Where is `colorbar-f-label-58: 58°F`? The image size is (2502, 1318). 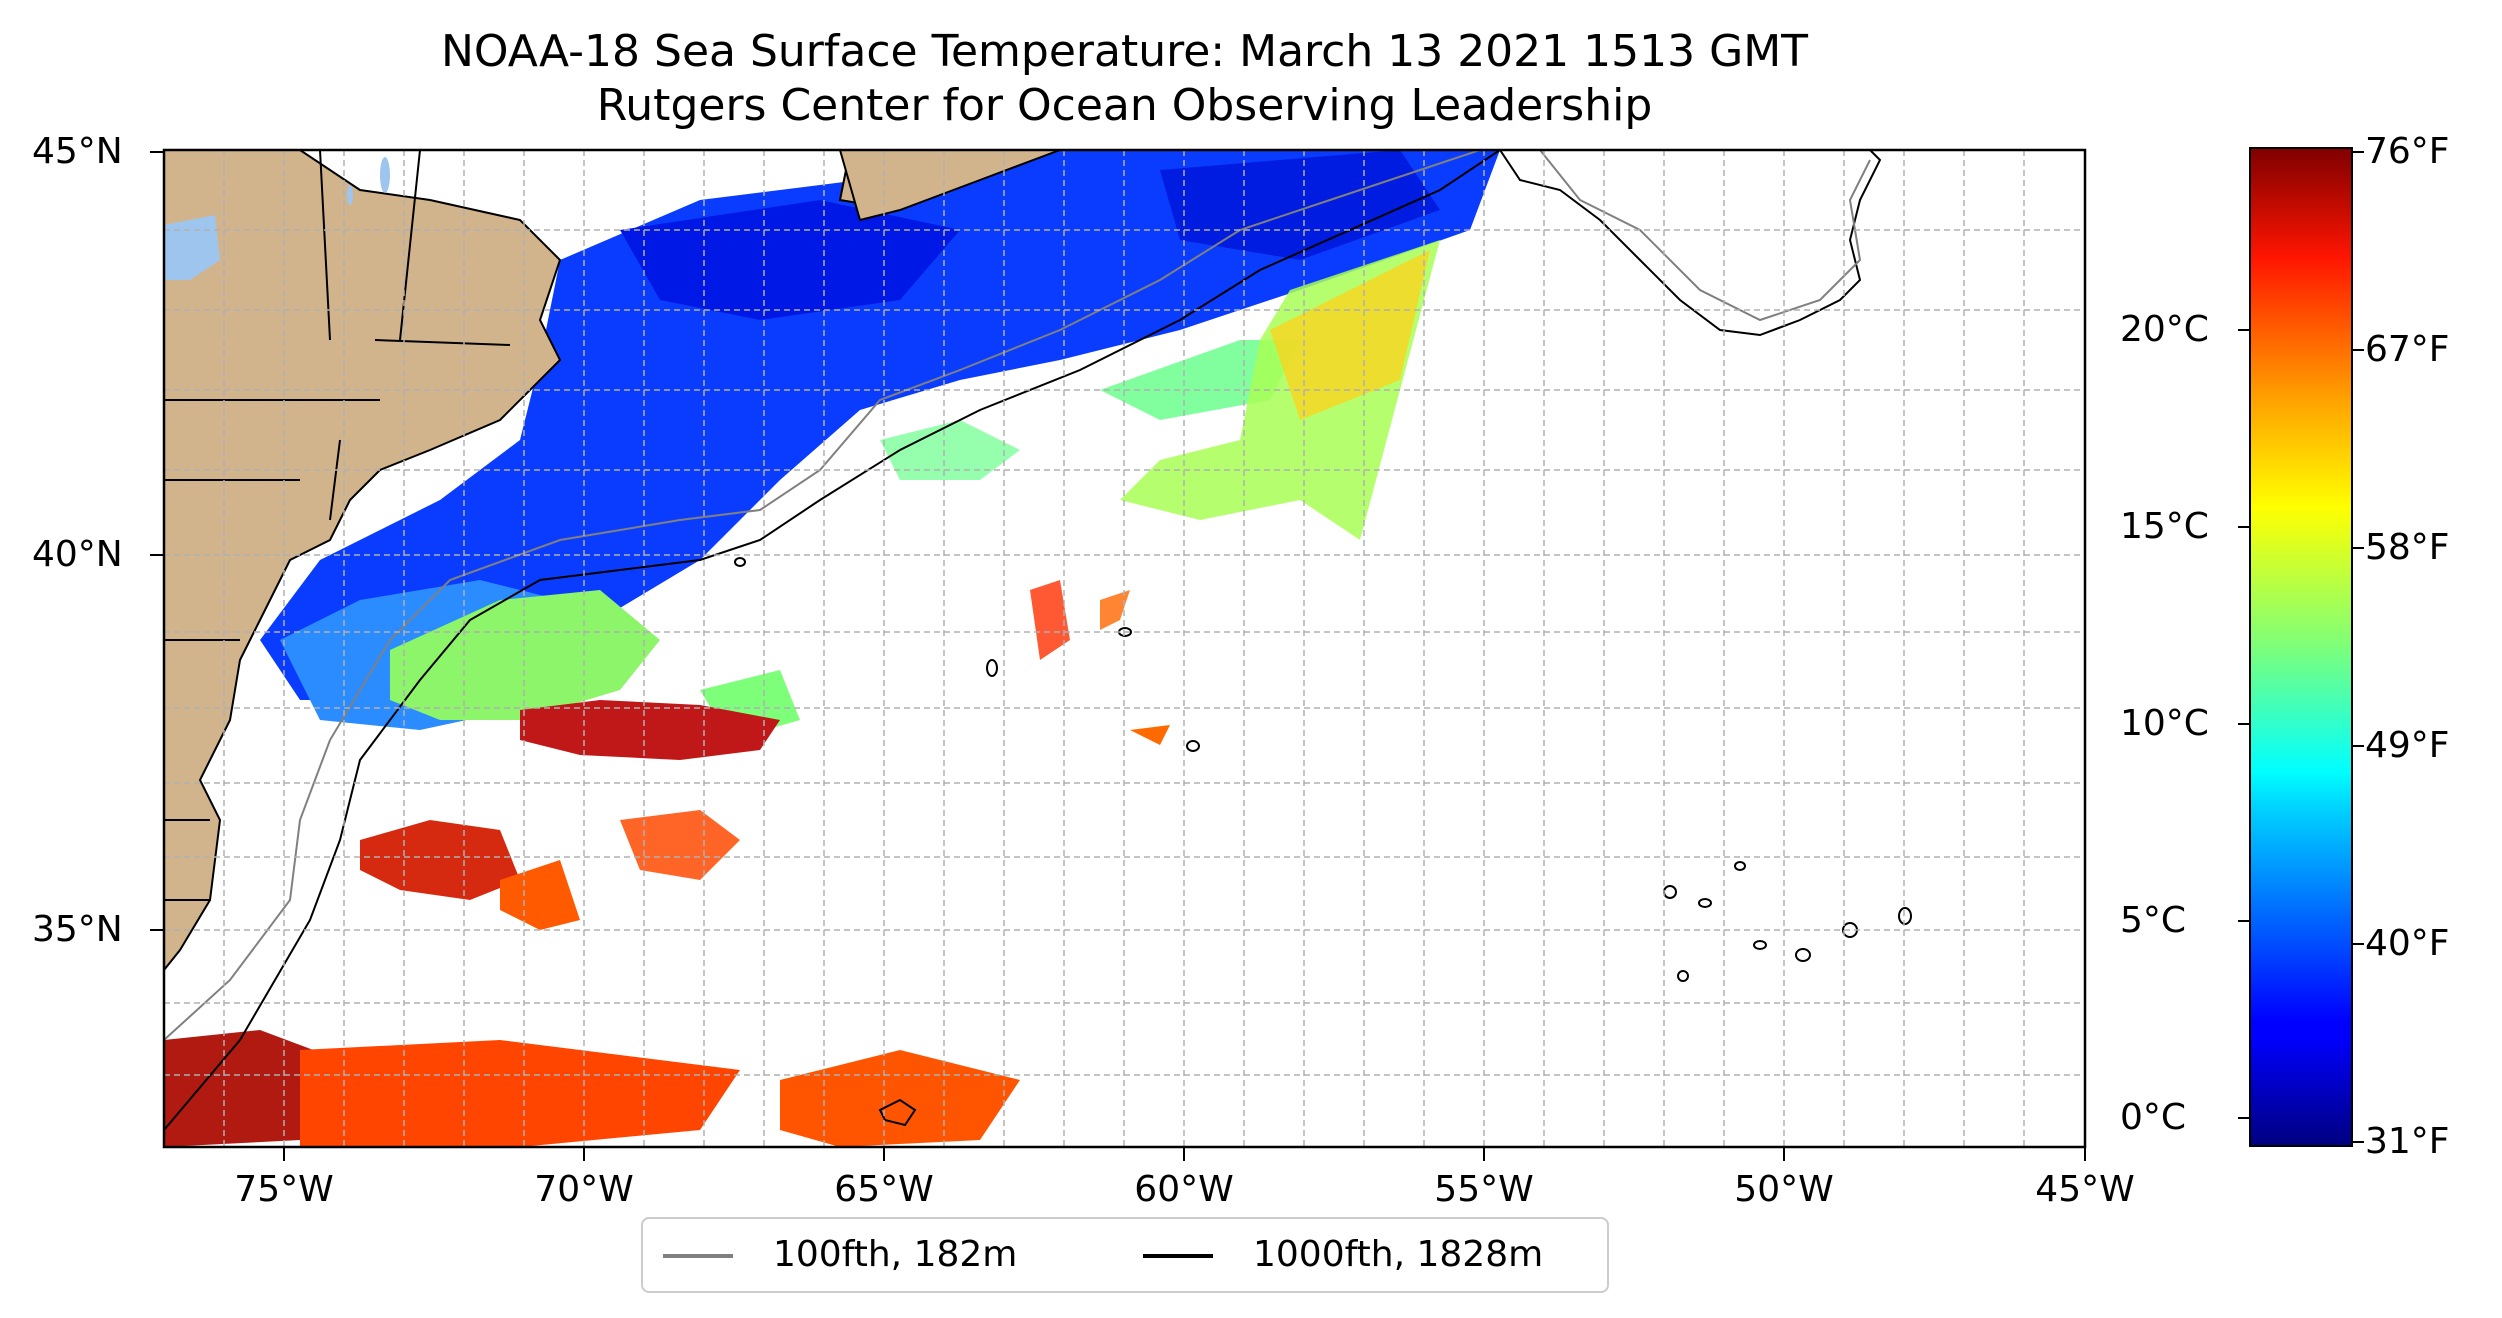 colorbar-f-label-58: 58°F is located at coordinates (2407, 547).